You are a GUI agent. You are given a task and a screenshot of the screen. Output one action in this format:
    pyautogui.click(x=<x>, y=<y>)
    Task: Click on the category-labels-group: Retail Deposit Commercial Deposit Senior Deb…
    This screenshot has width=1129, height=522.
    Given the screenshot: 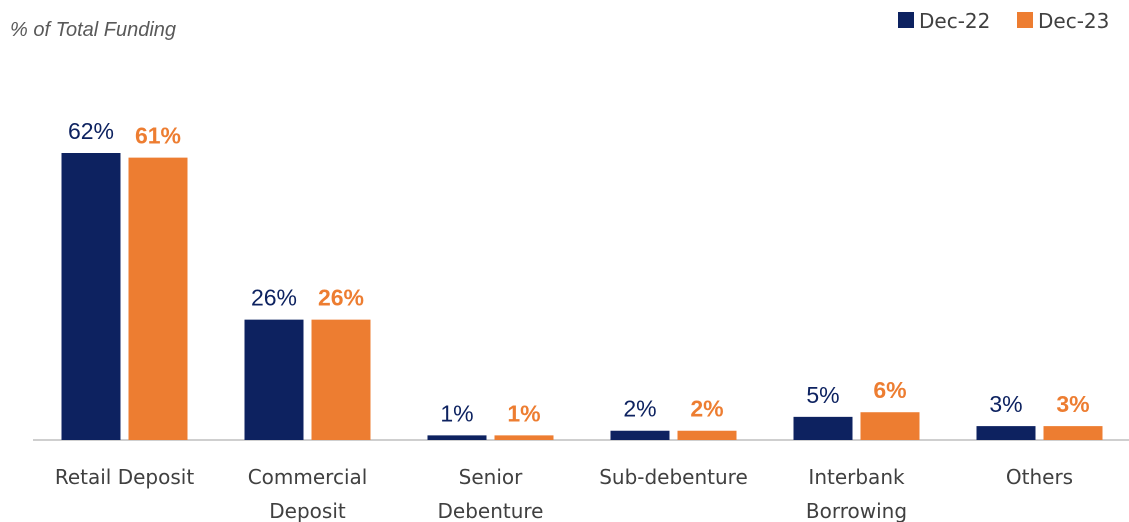 What is the action you would take?
    pyautogui.click(x=564, y=493)
    